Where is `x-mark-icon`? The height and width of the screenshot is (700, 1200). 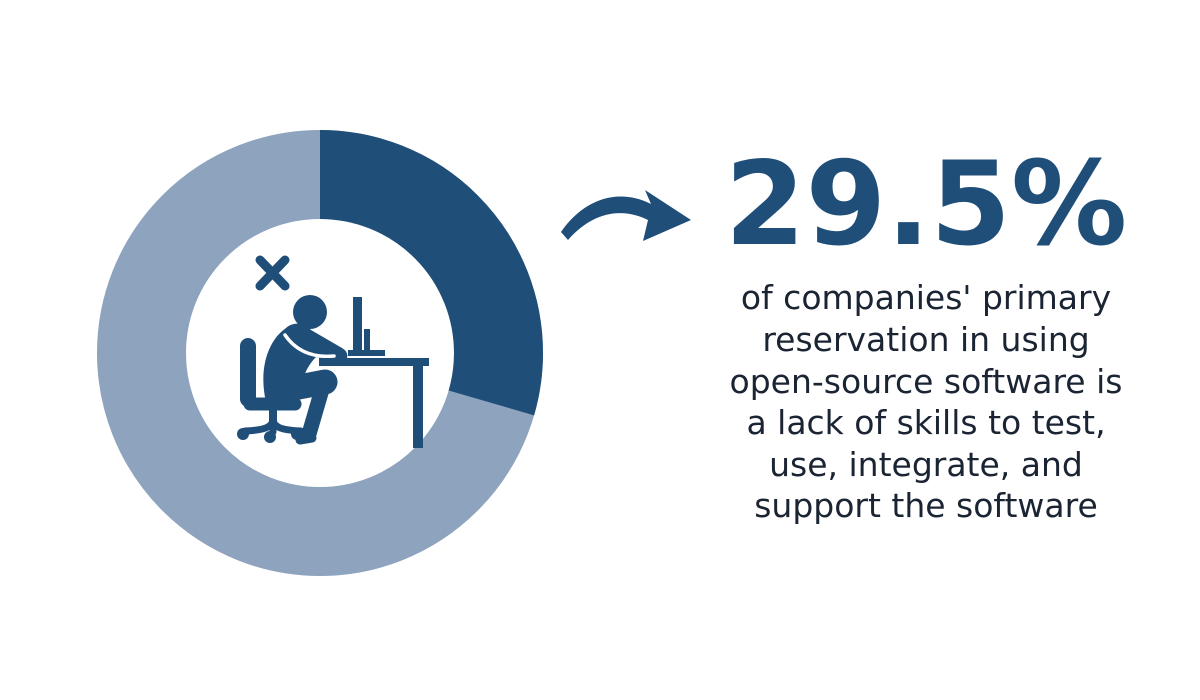 x-mark-icon is located at coordinates (272, 273).